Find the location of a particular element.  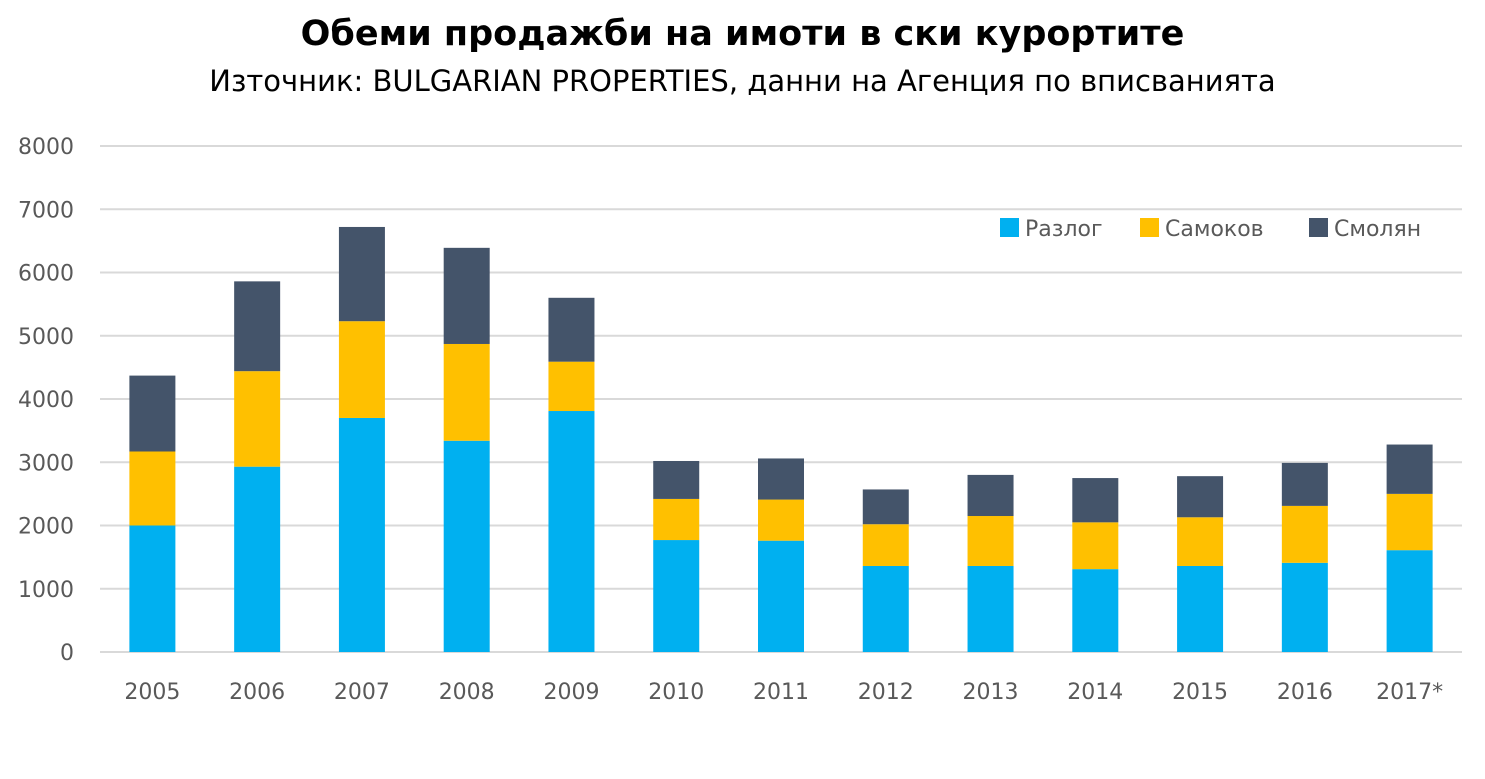

x-tick-label: 2005 is located at coordinates (152, 692).